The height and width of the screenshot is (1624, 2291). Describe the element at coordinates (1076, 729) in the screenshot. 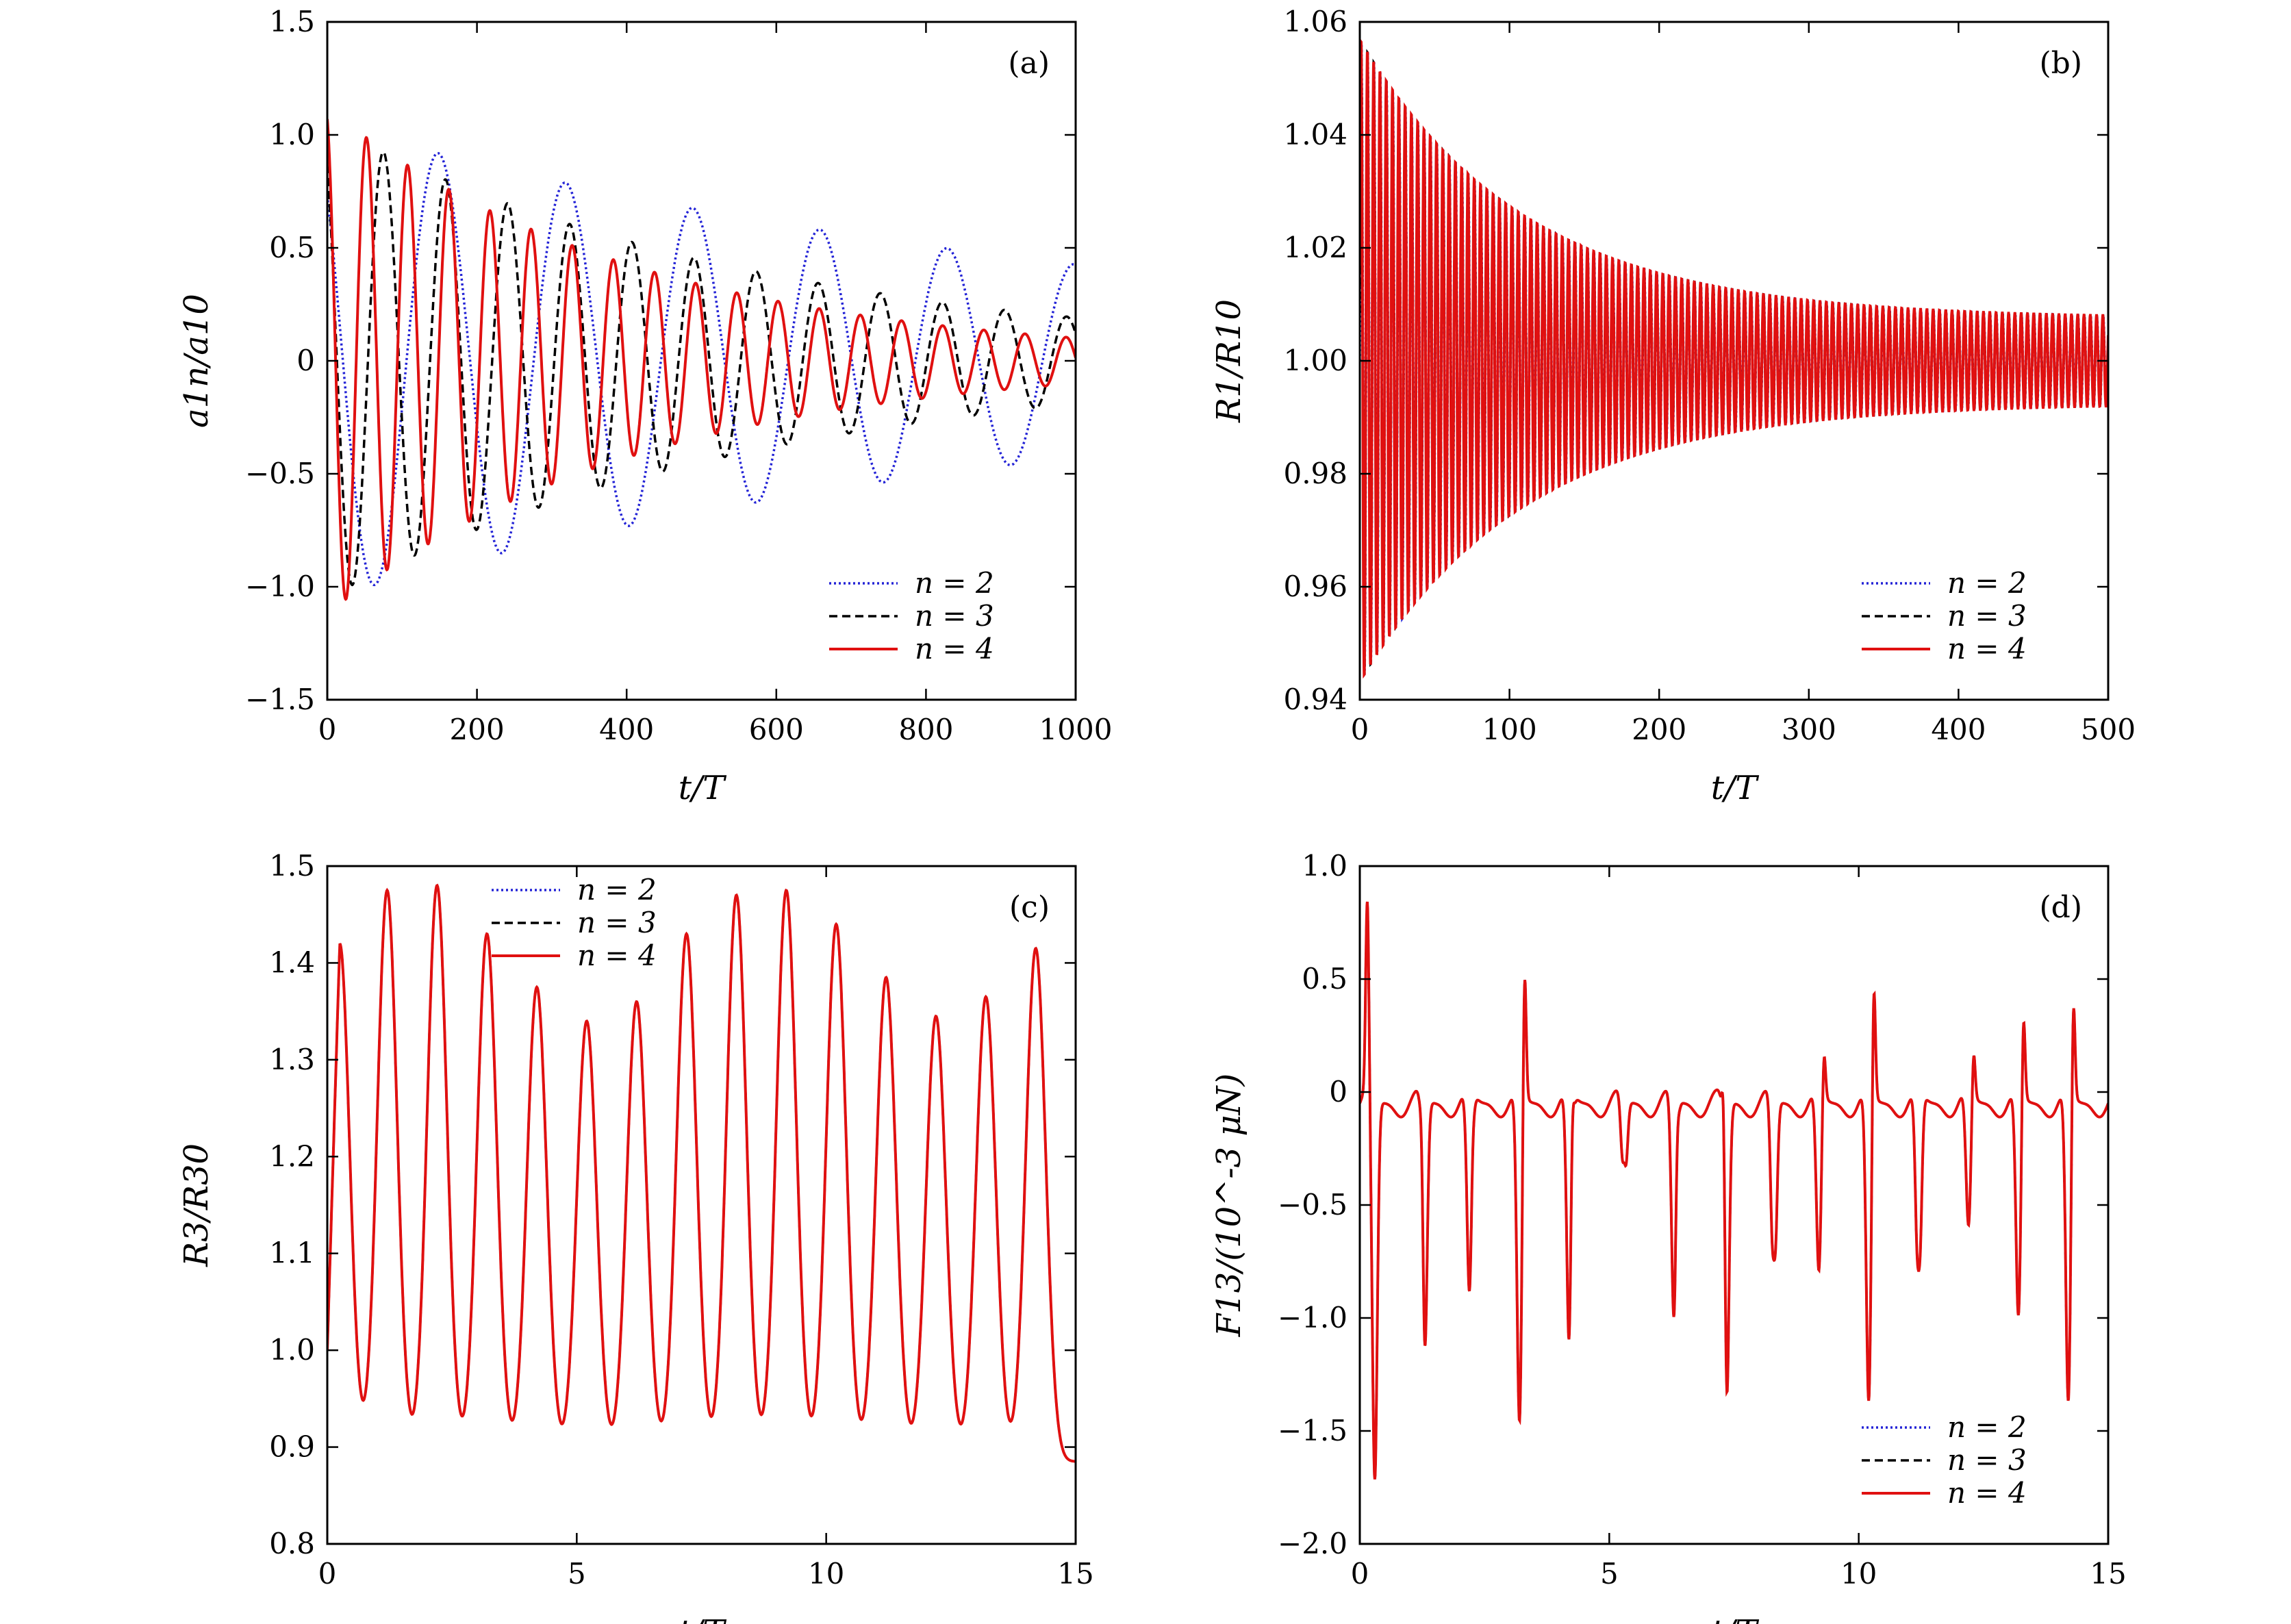

I see `x-tick-label: 1000` at that location.